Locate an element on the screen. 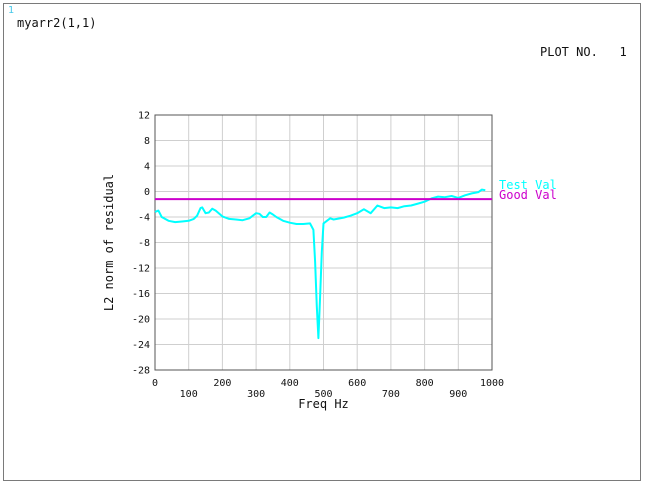 This screenshot has width=646, height=486. x-tick-label: 0 is located at coordinates (155, 383).